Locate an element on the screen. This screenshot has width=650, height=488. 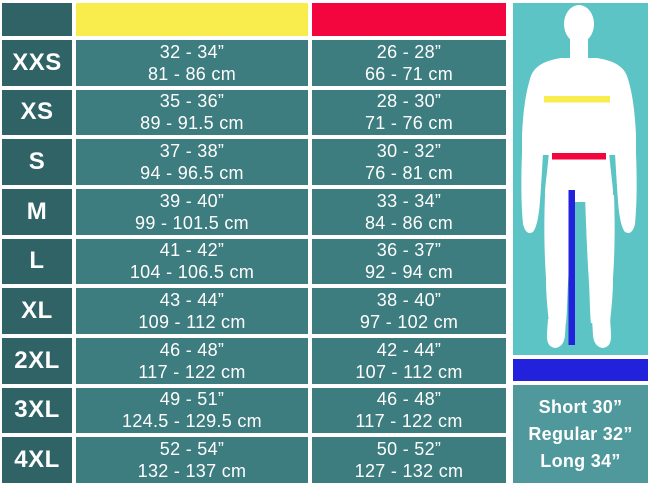
inseam-color-bar is located at coordinates (580, 370).